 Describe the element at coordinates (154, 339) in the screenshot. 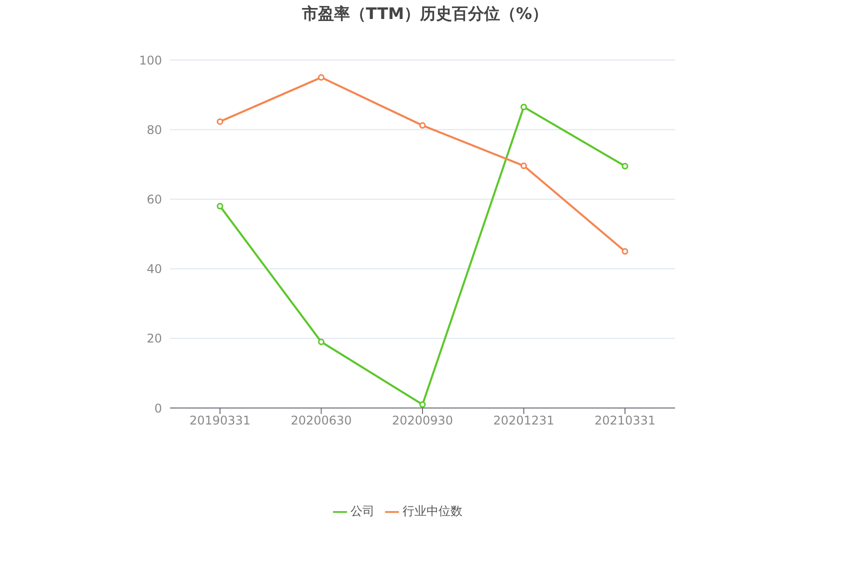

I see `y-tick-label: 20` at that location.